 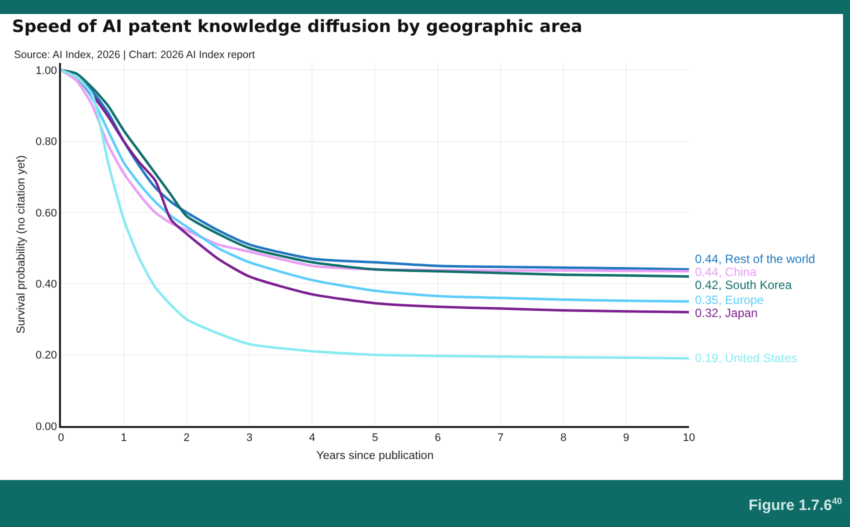 I want to click on y-axis-title: Survival probability (no citation yet), so click(x=22, y=244).